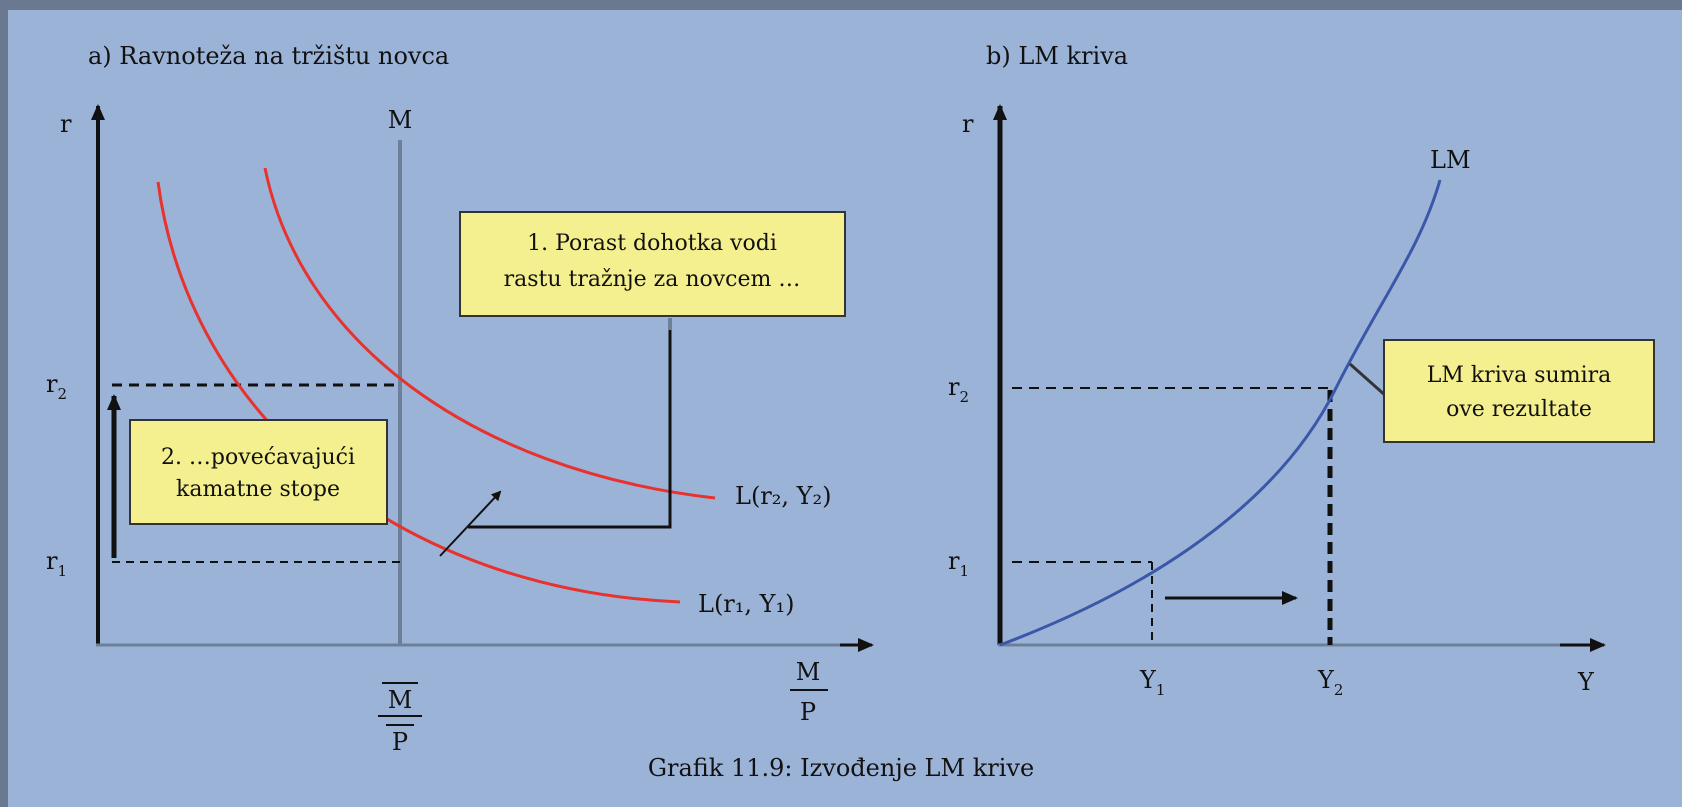  I want to click on panel-a-x-axis-label-denominator: P, so click(808, 712).